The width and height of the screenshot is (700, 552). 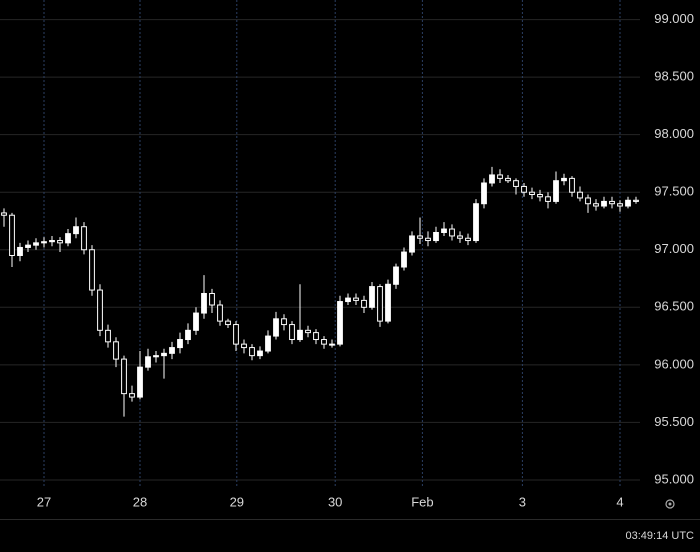 I want to click on x-tick-label: 27, so click(x=44, y=501).